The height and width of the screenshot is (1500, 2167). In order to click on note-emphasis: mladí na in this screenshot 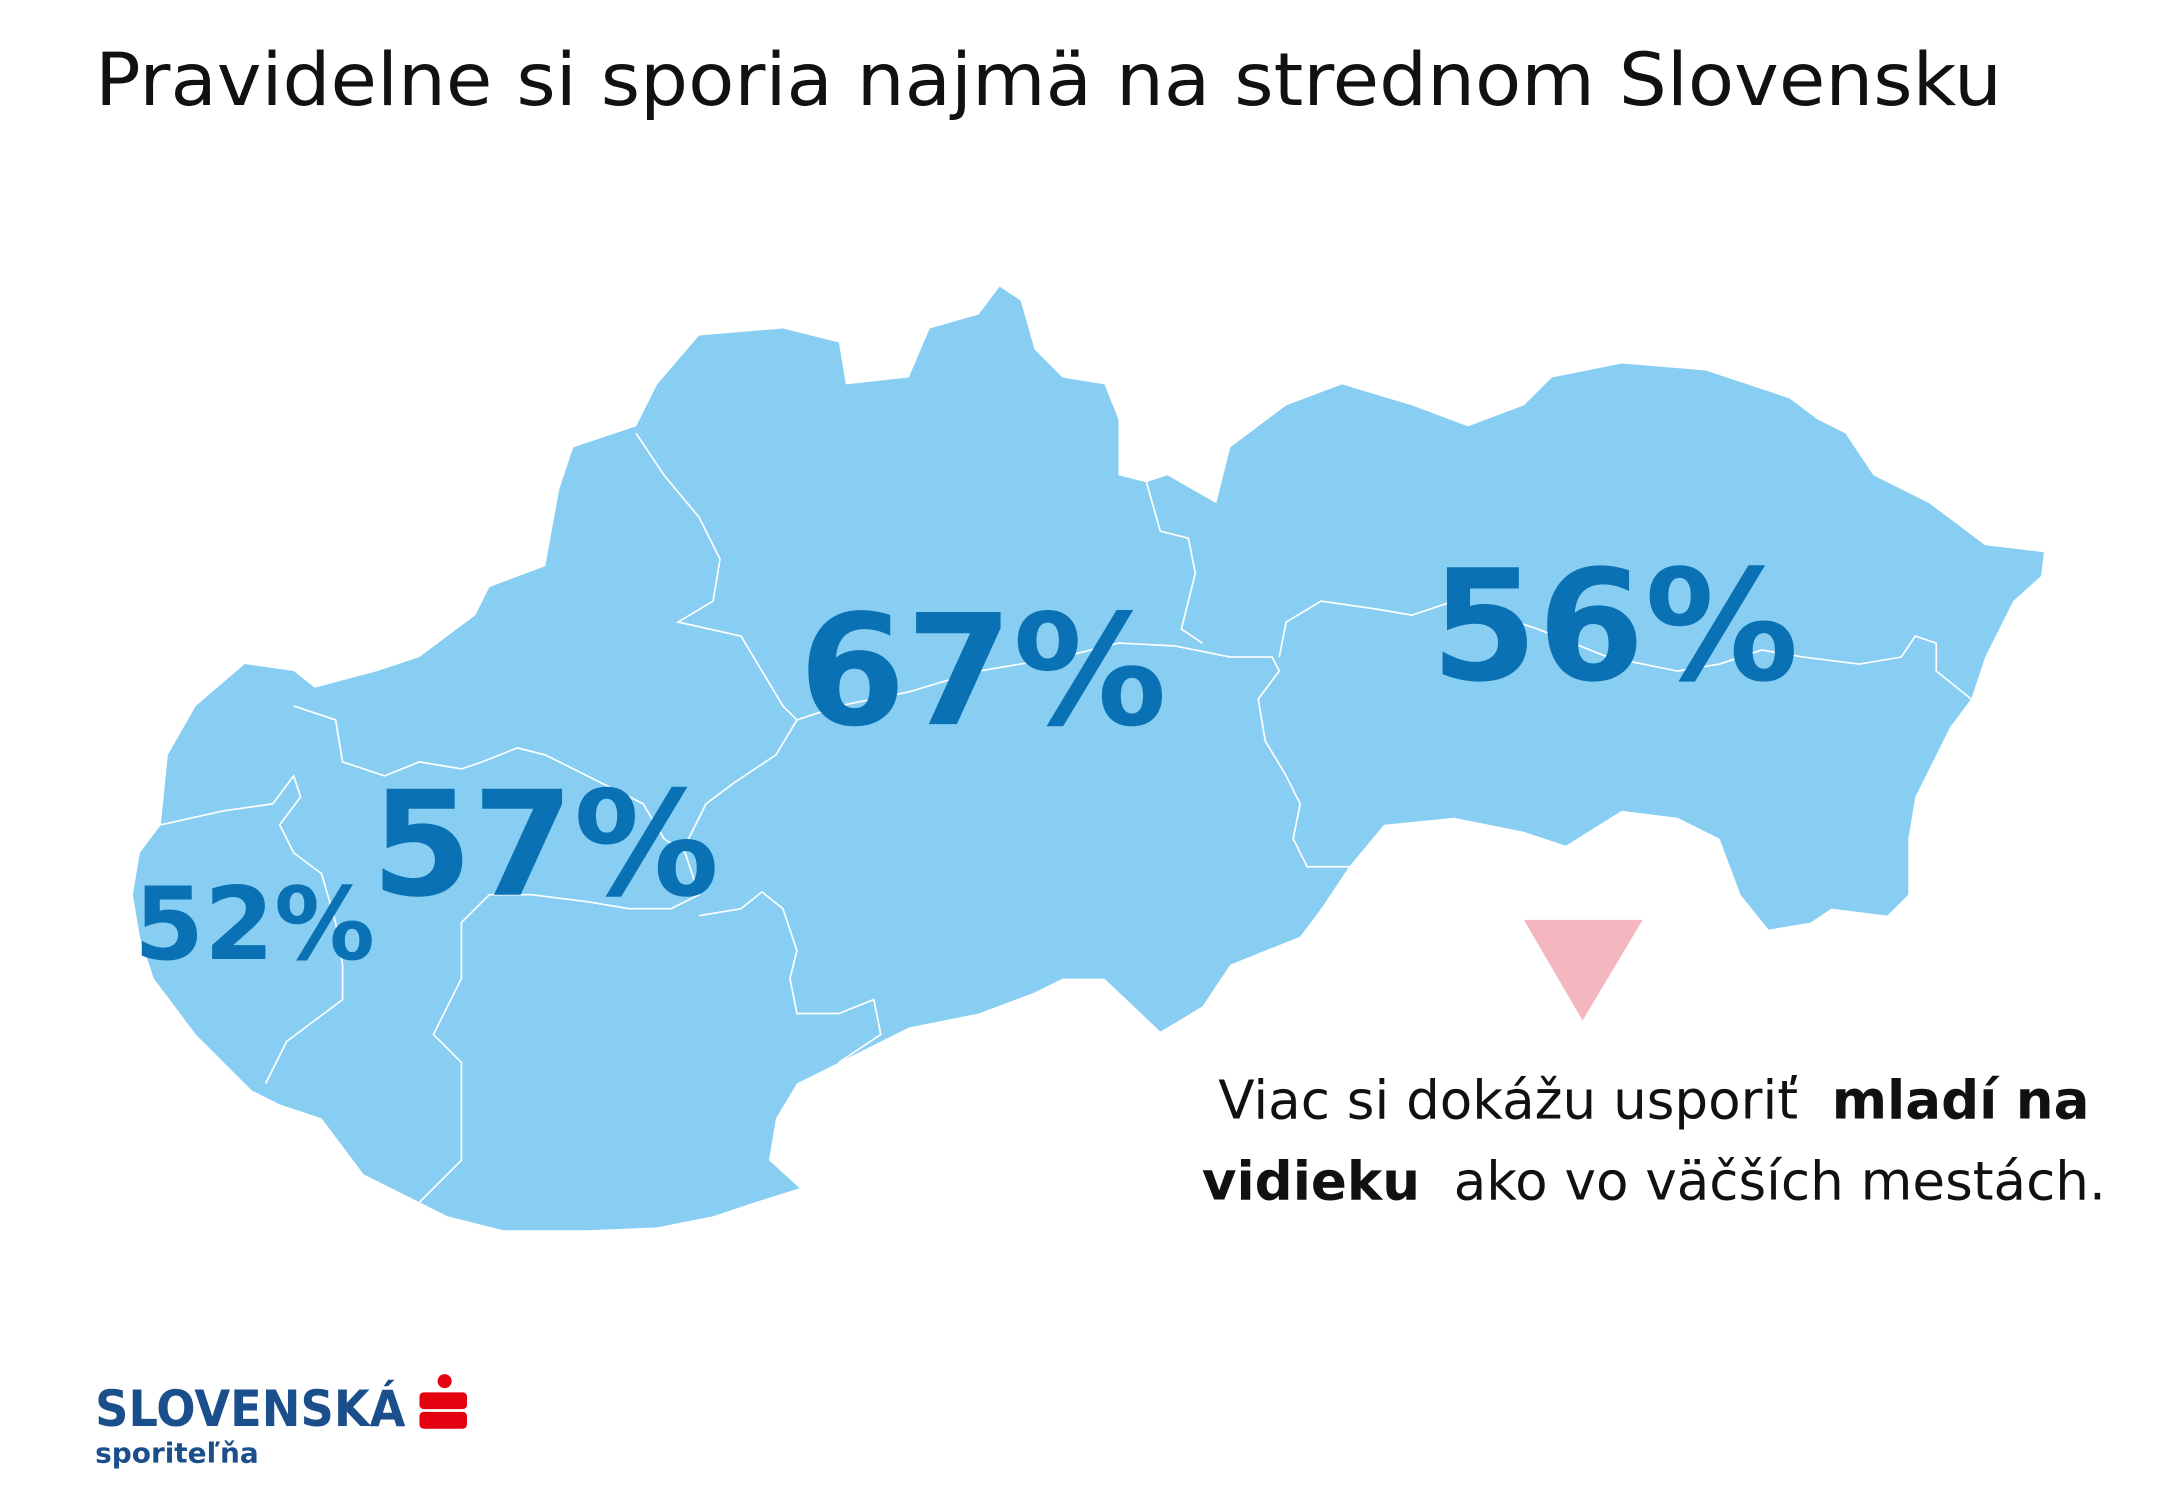, I will do `click(1961, 1100)`.